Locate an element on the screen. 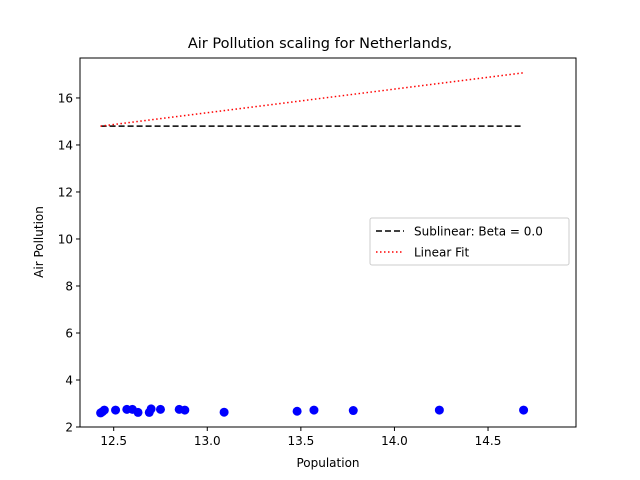 Image resolution: width=640 pixels, height=480 pixels. y-tick-label: 4 is located at coordinates (69, 380).